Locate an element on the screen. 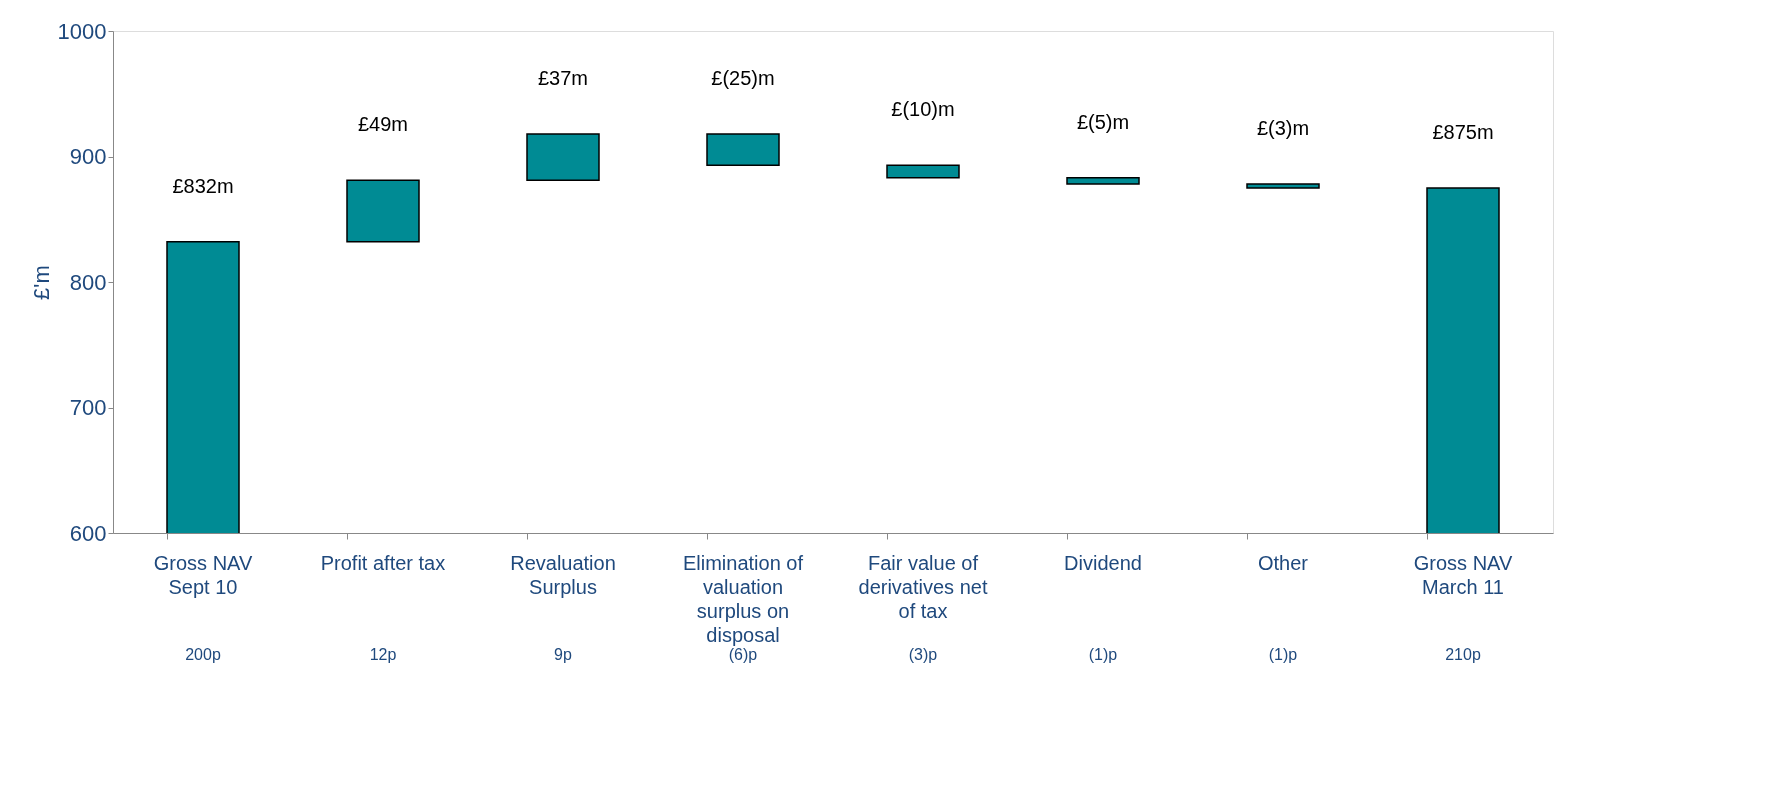 The image size is (1789, 785). text: (3)p is located at coordinates (923, 654).